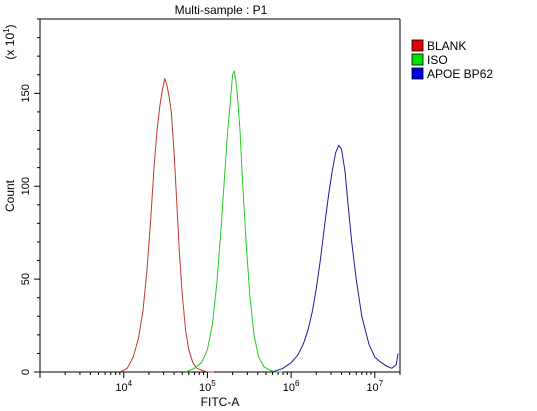 This screenshot has height=411, width=537. Describe the element at coordinates (220, 383) in the screenshot. I see `x-axis-ticks: 10⁴ 10⁵ 10⁶ 10⁷` at that location.